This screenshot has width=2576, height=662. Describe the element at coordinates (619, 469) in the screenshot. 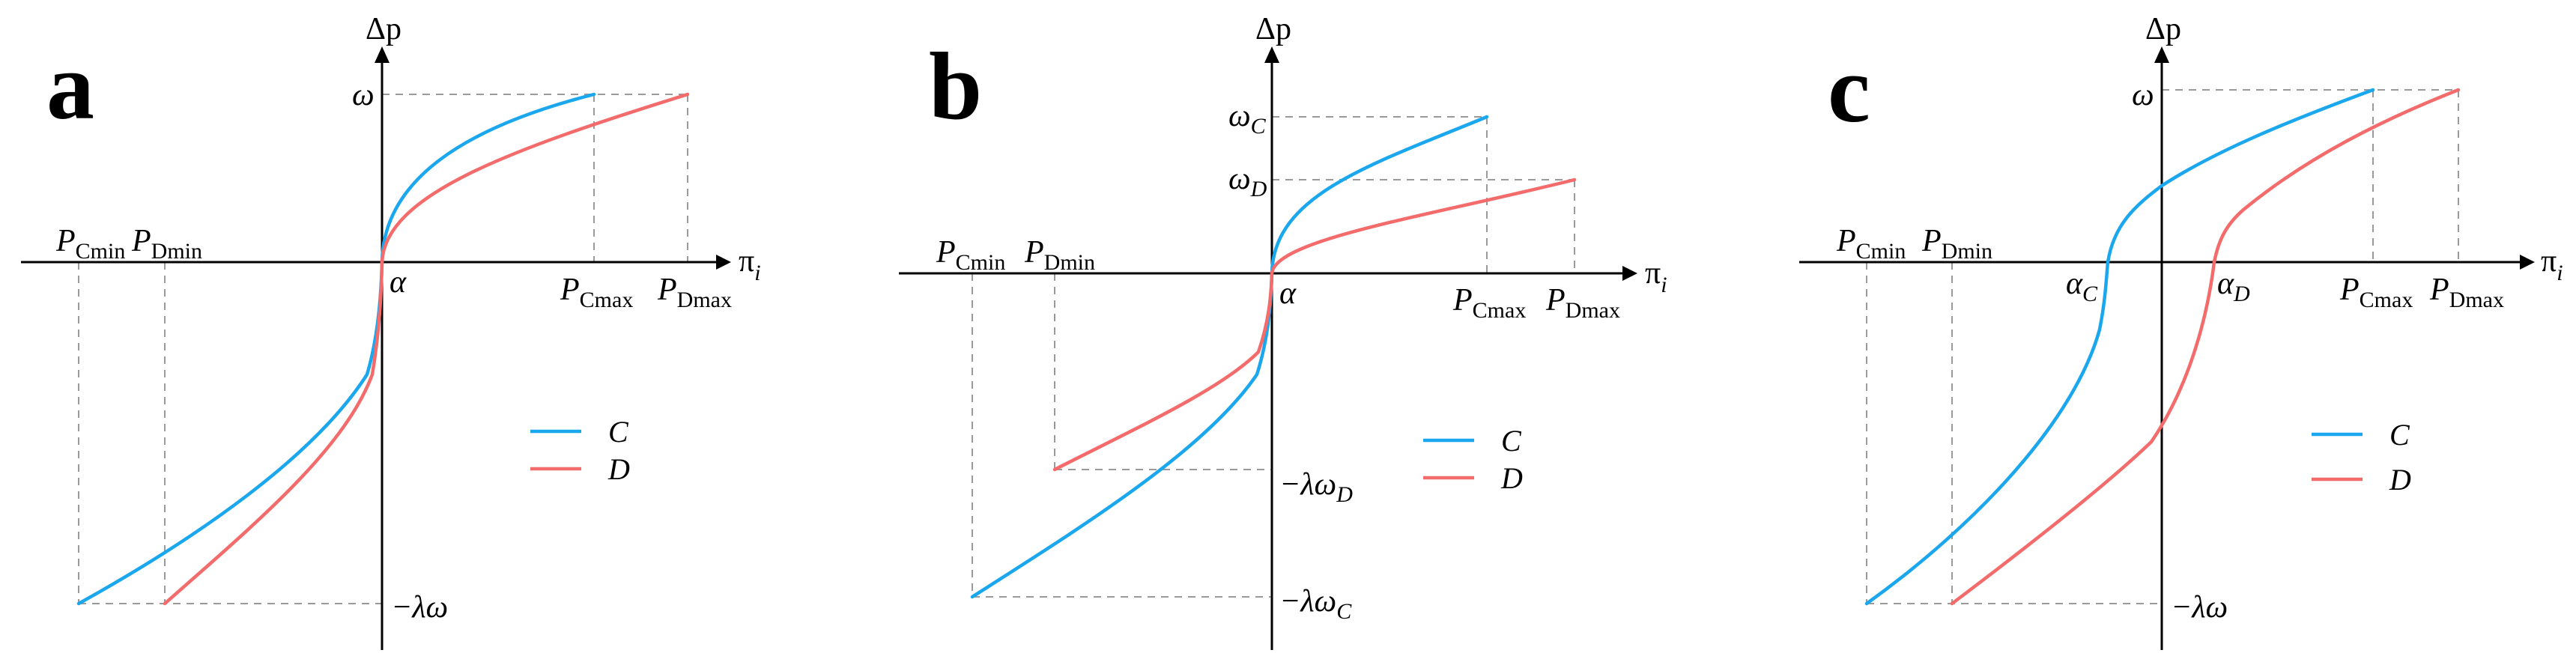

I see `legend-label-d-a: D` at that location.